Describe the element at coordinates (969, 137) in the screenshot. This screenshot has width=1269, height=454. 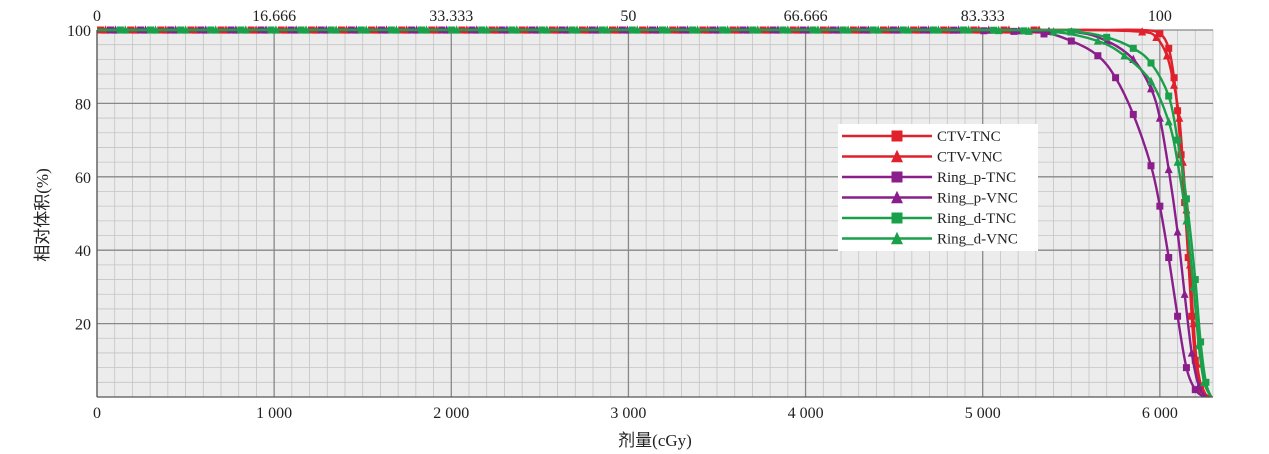
I see `legend-label: CTV-TNC` at that location.